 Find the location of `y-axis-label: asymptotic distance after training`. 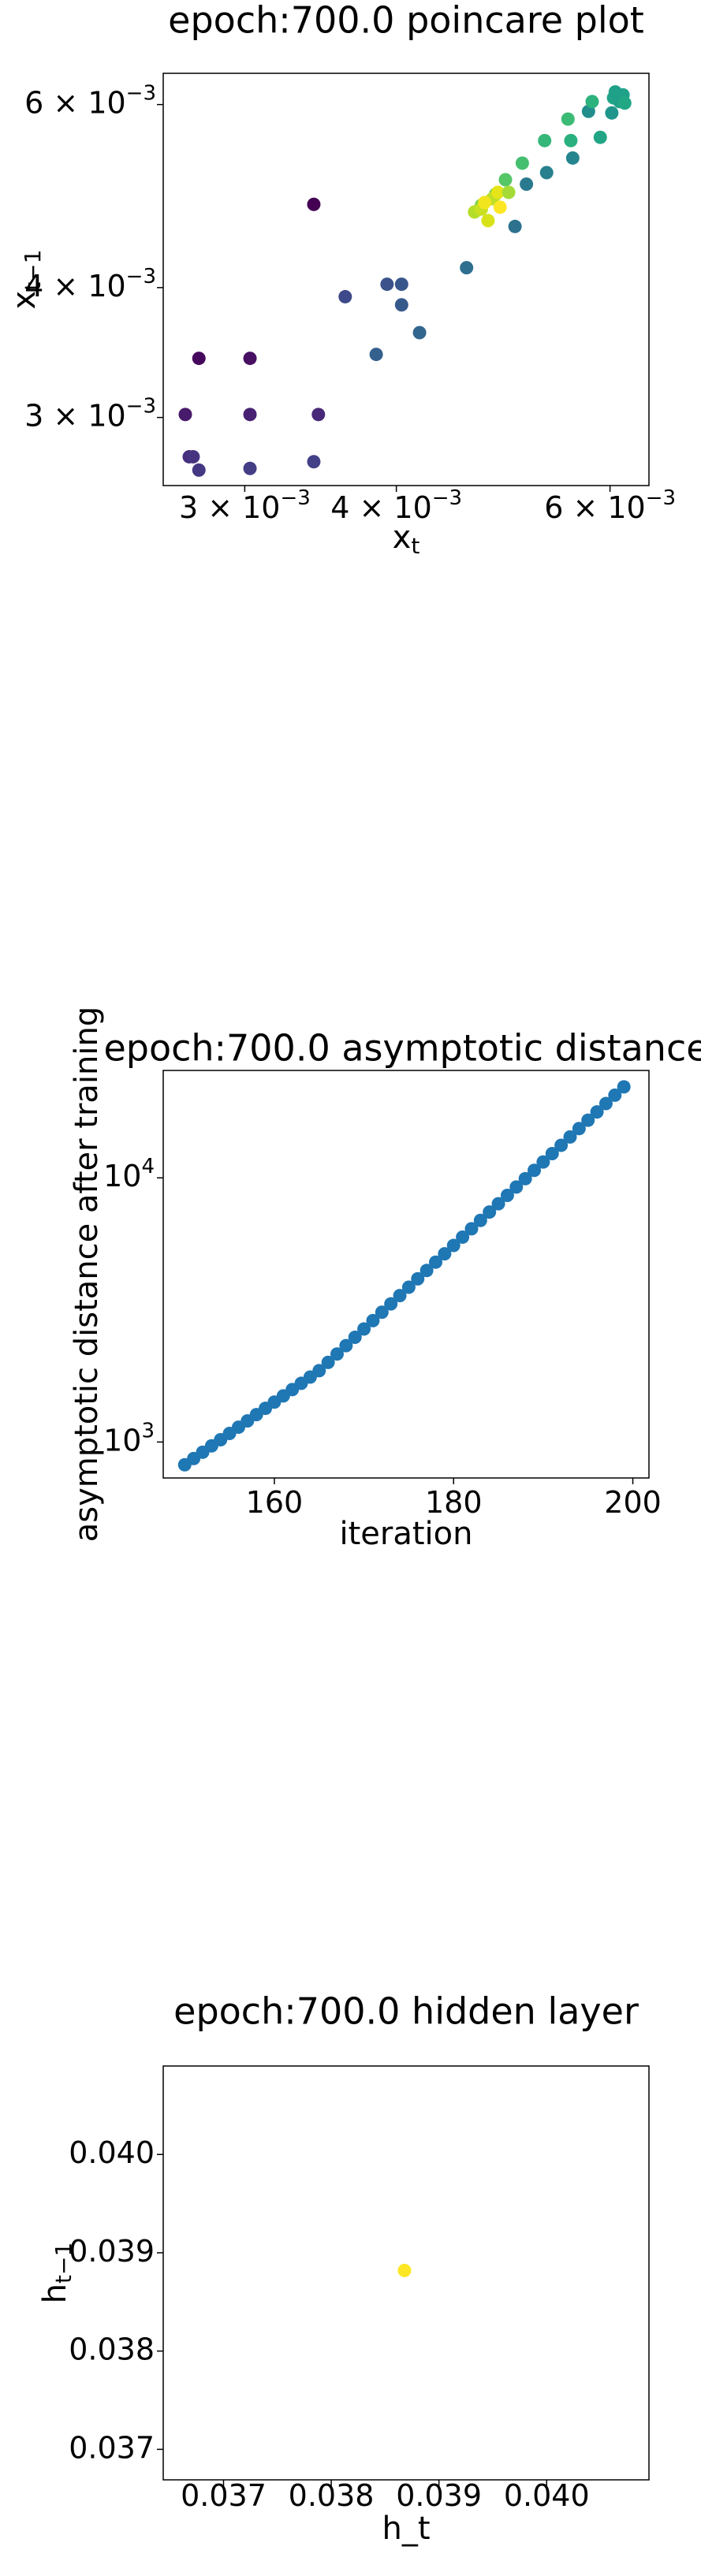

y-axis-label: asymptotic distance after training is located at coordinates (87, 1275).